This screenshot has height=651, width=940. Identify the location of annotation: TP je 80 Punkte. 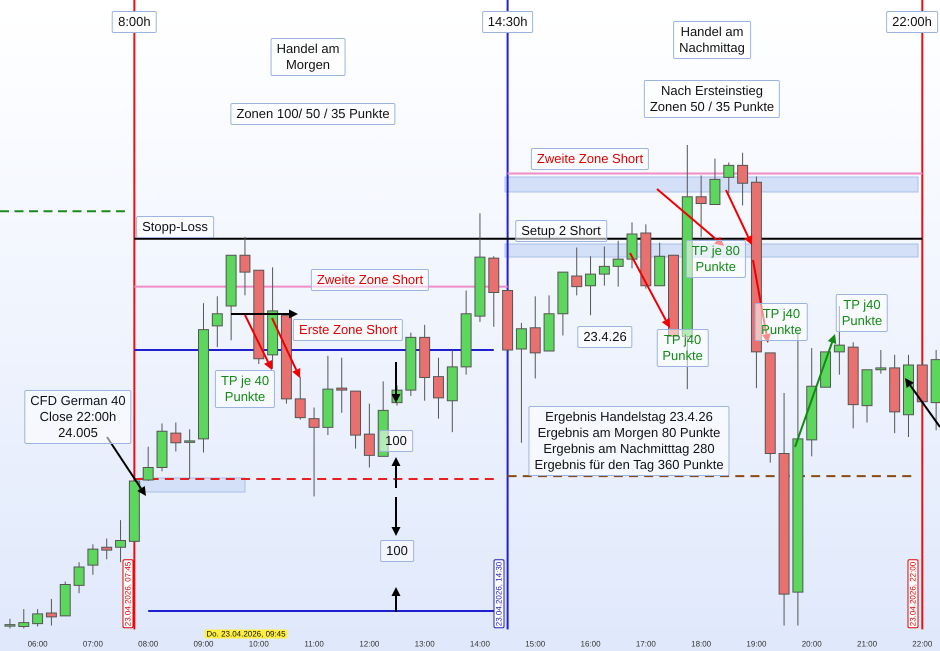
(716, 259).